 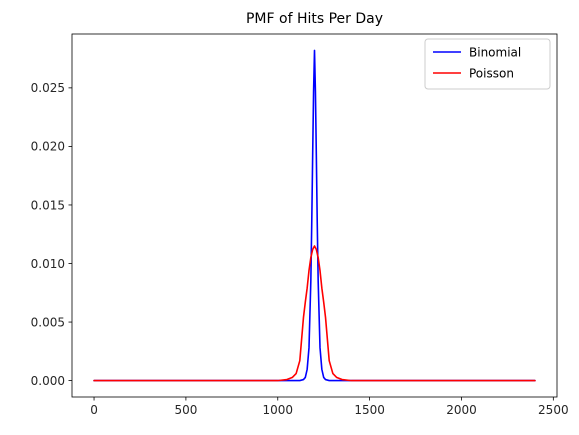 I want to click on y-axis: 0.000 0.005 0.010 0.015 0.020 0.025, so click(x=51, y=234).